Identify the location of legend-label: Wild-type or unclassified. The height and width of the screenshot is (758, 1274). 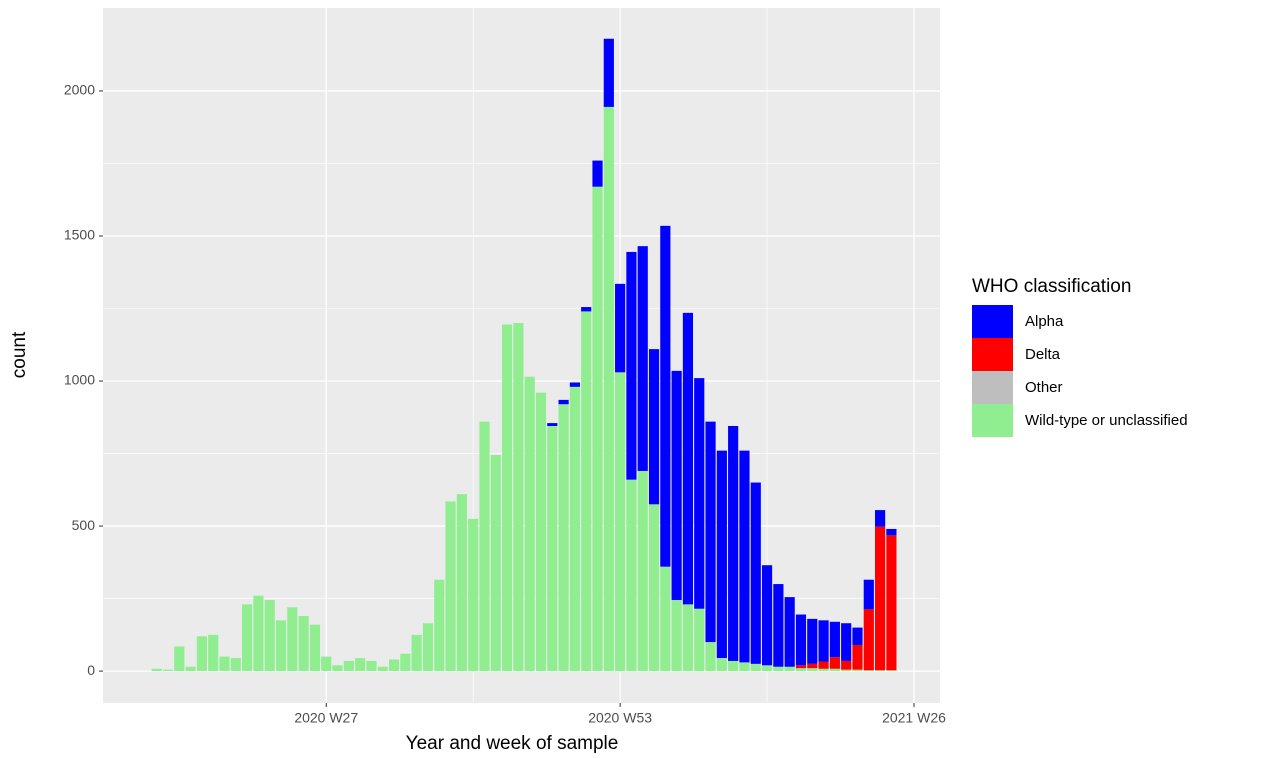
(1106, 420).